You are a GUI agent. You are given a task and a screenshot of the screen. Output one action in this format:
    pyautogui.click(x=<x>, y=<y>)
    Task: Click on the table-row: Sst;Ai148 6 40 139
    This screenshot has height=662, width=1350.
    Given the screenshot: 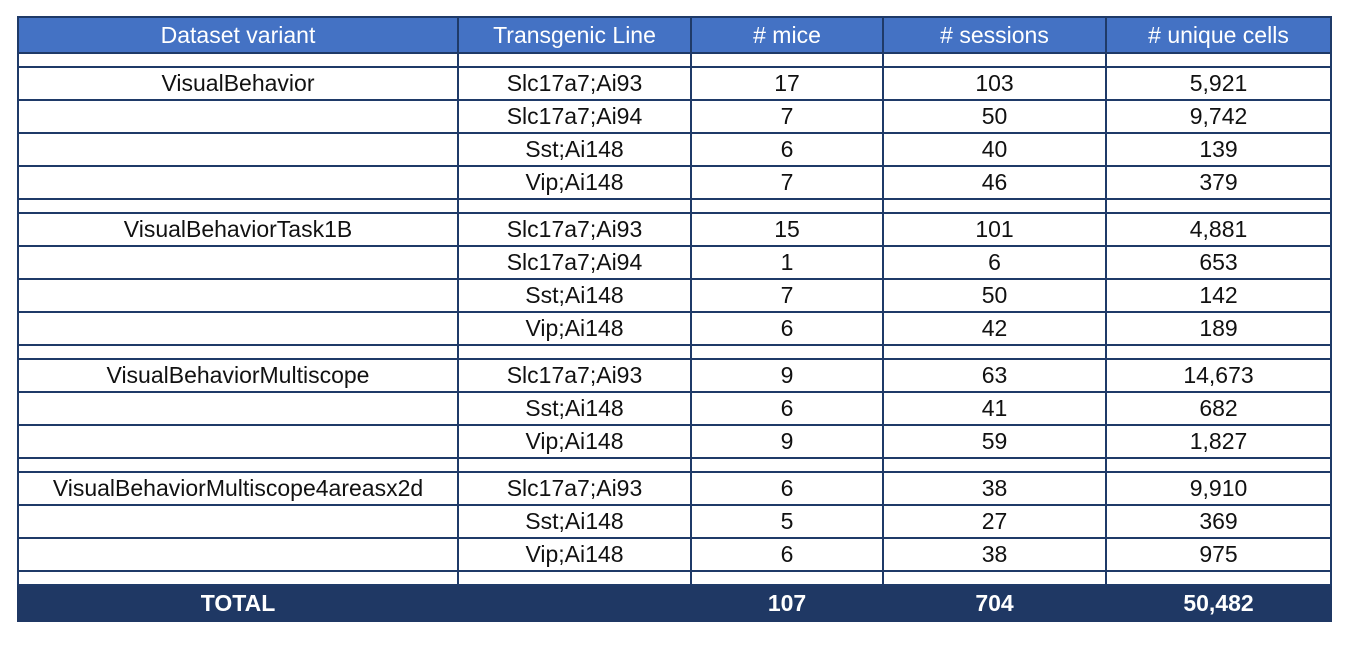 What is the action you would take?
    pyautogui.click(x=674, y=149)
    